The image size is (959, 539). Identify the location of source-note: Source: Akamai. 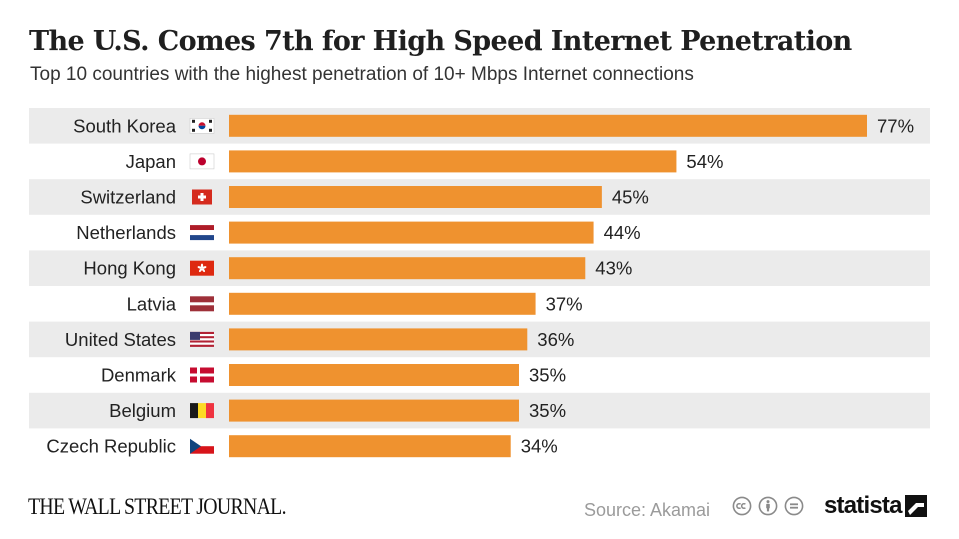
(646, 510).